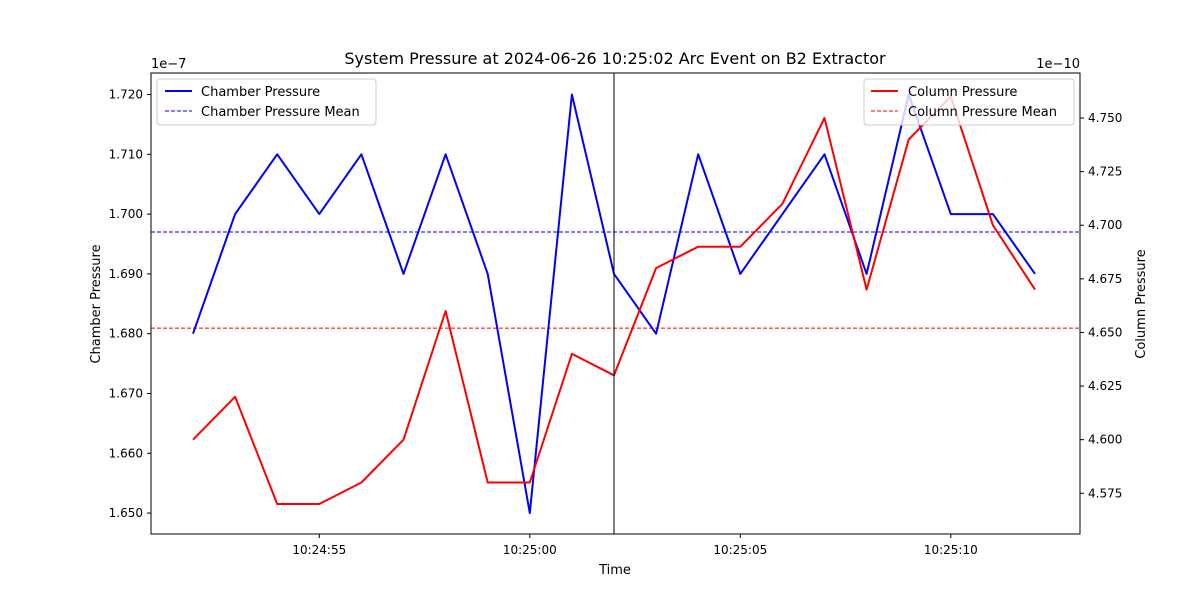 Image resolution: width=1200 pixels, height=600 pixels. Describe the element at coordinates (126, 334) in the screenshot. I see `left-tick-label: 1.680` at that location.